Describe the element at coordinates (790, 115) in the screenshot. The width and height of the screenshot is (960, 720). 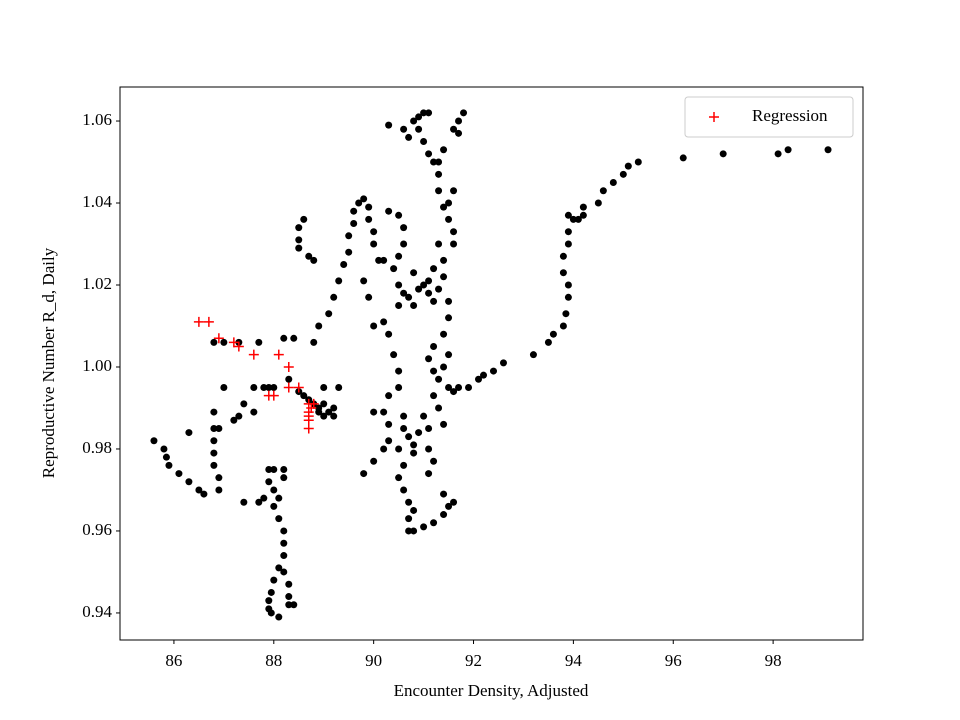
I see `legend-label: Regression` at that location.